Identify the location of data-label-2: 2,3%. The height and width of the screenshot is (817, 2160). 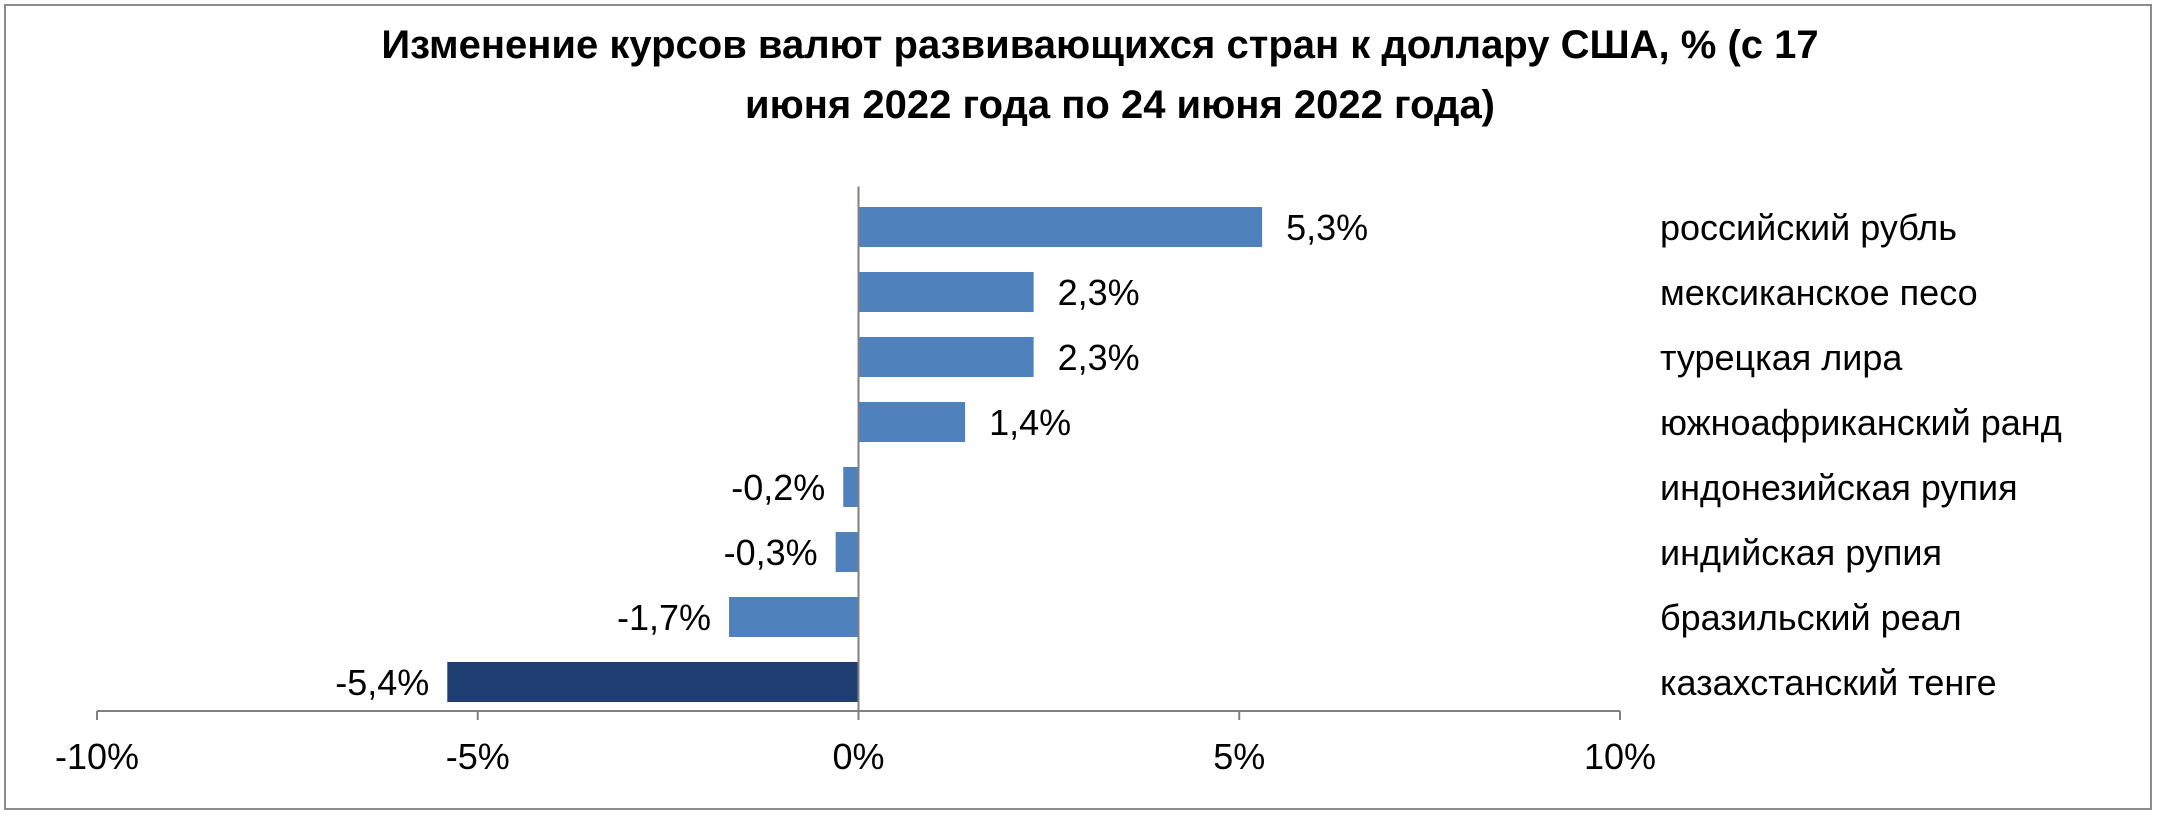
(1099, 292).